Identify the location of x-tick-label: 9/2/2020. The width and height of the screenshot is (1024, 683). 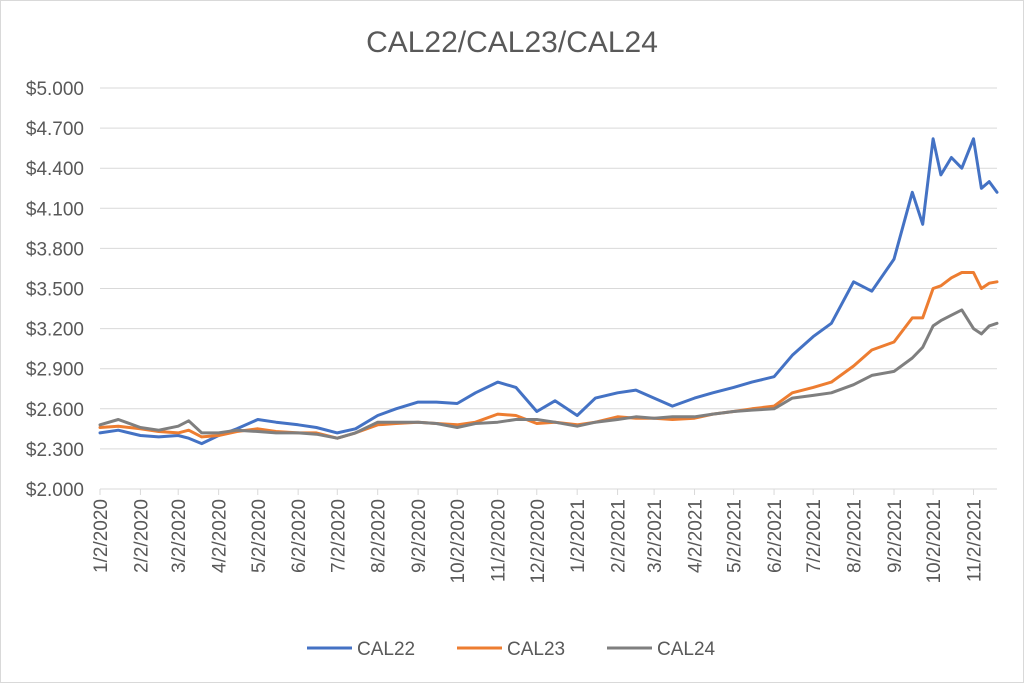
(419, 536).